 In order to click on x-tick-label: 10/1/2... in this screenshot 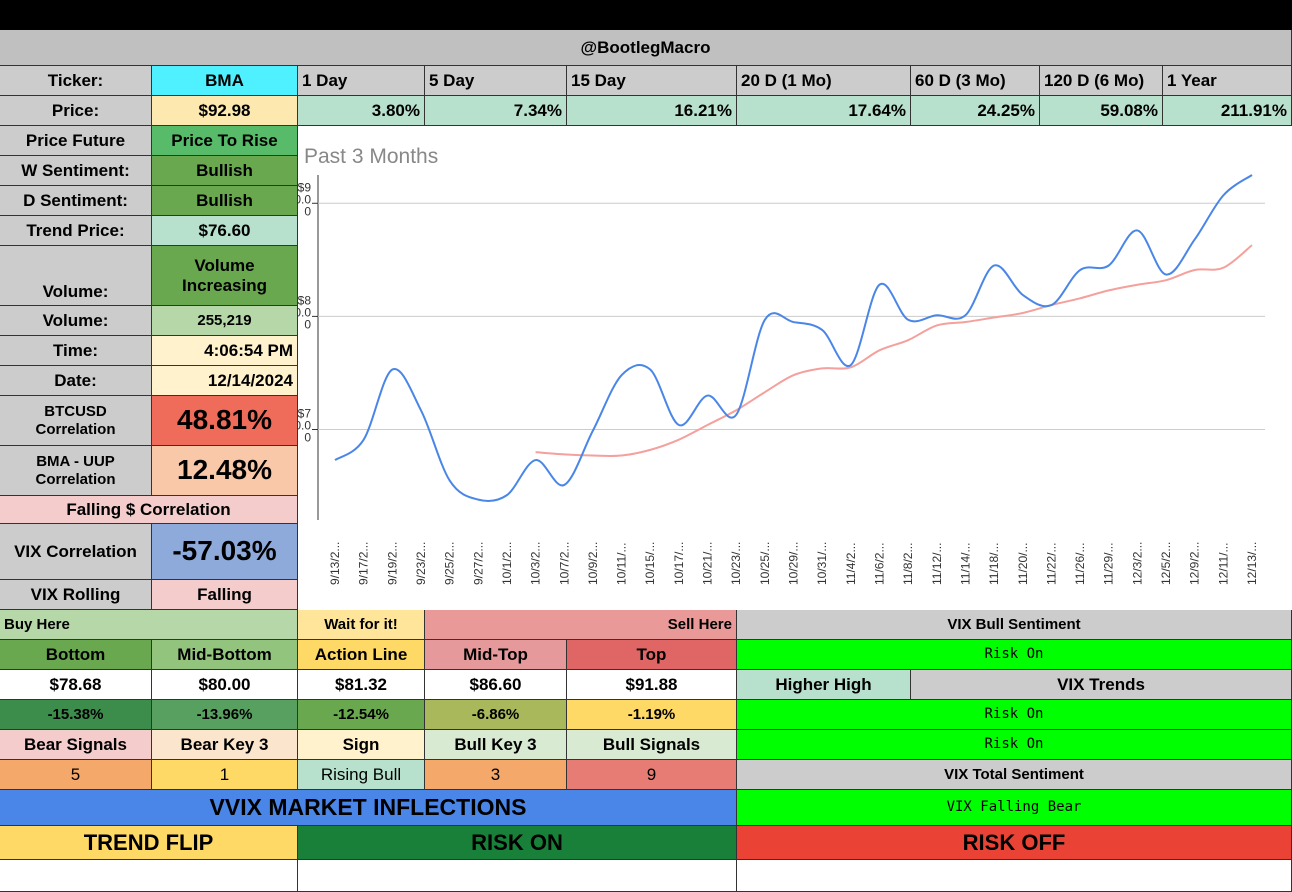, I will do `click(507, 563)`.